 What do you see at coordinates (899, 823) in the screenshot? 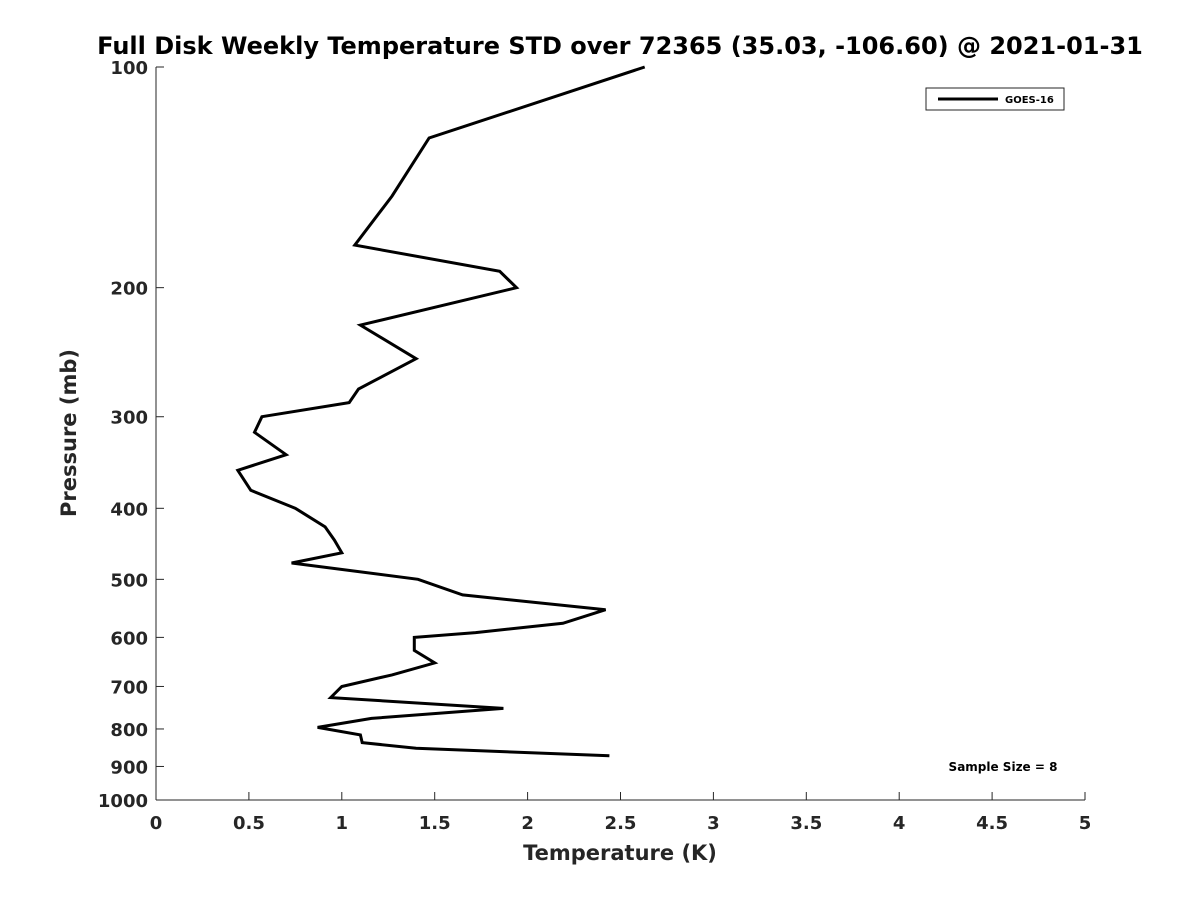
I see `x-tick-label: 4` at bounding box center [899, 823].